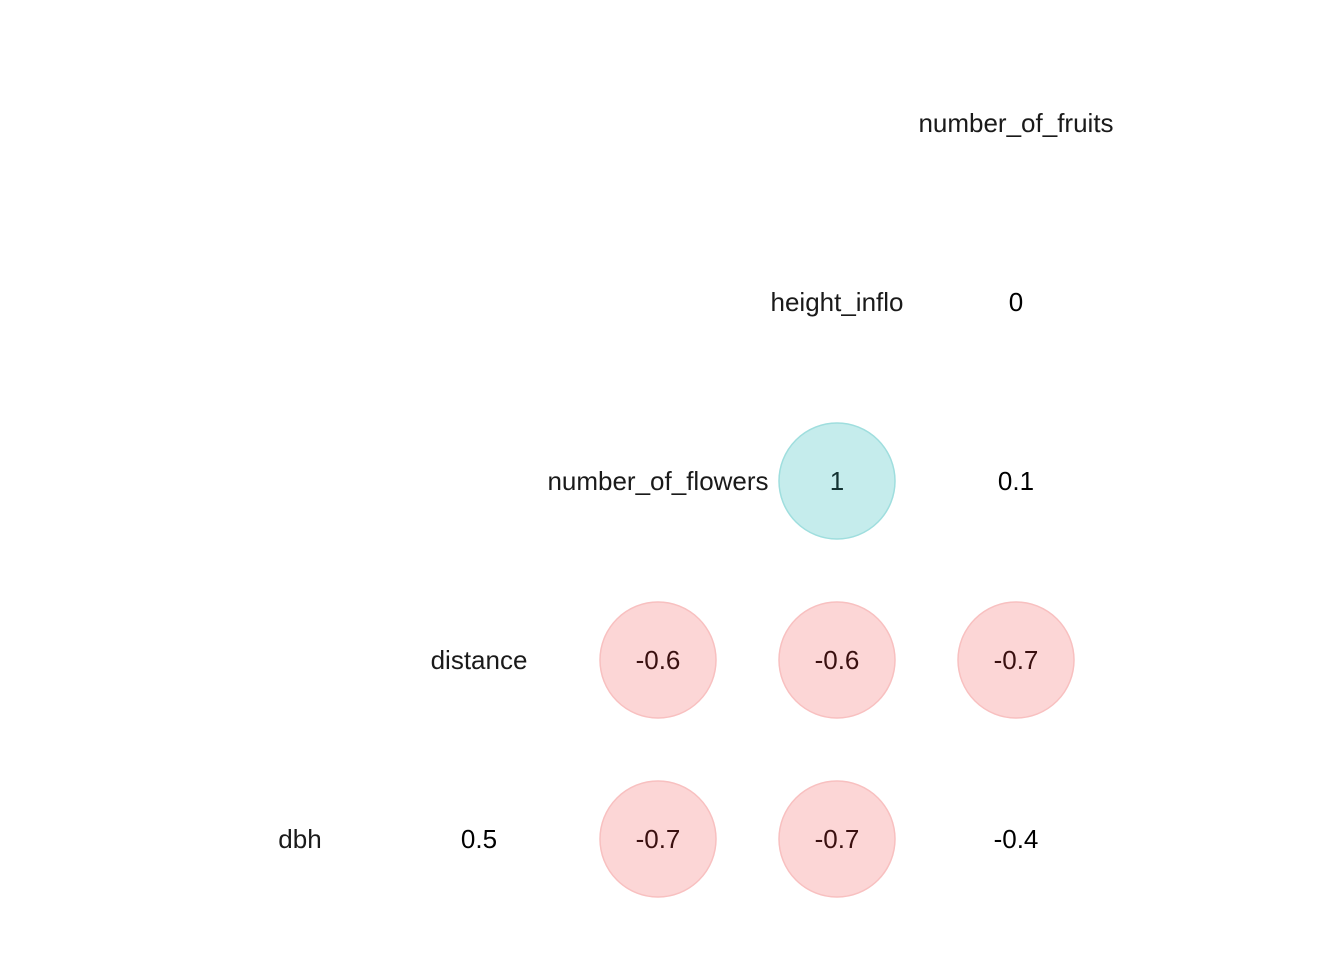 The height and width of the screenshot is (960, 1344). Describe the element at coordinates (1016, 302) in the screenshot. I see `correlation-value-height-inflo-number-of-fruits: 0` at that location.